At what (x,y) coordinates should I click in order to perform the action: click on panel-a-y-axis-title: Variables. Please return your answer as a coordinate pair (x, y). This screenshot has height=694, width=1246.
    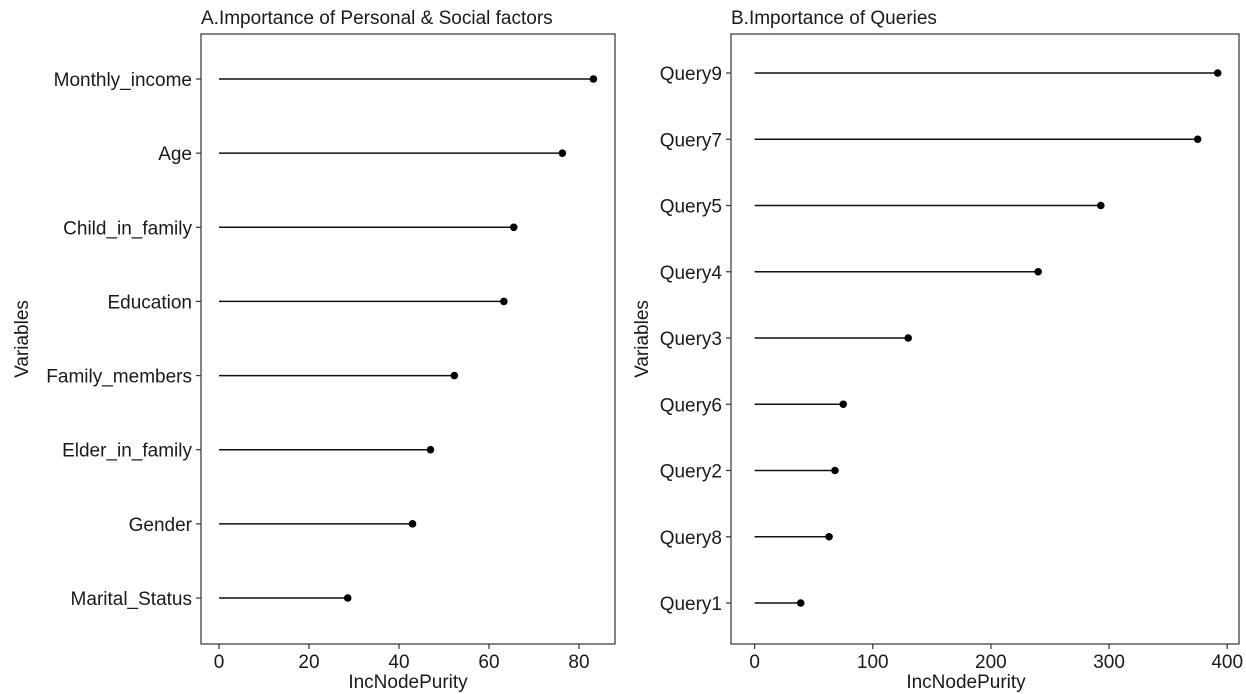
    Looking at the image, I should click on (22, 339).